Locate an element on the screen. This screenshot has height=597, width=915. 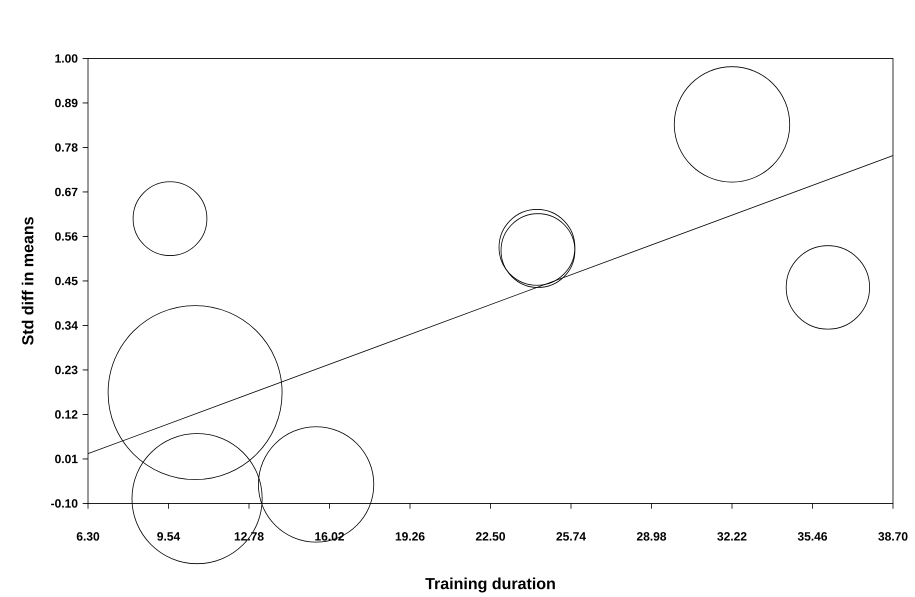
x-tick-label: 9.54 is located at coordinates (168, 536).